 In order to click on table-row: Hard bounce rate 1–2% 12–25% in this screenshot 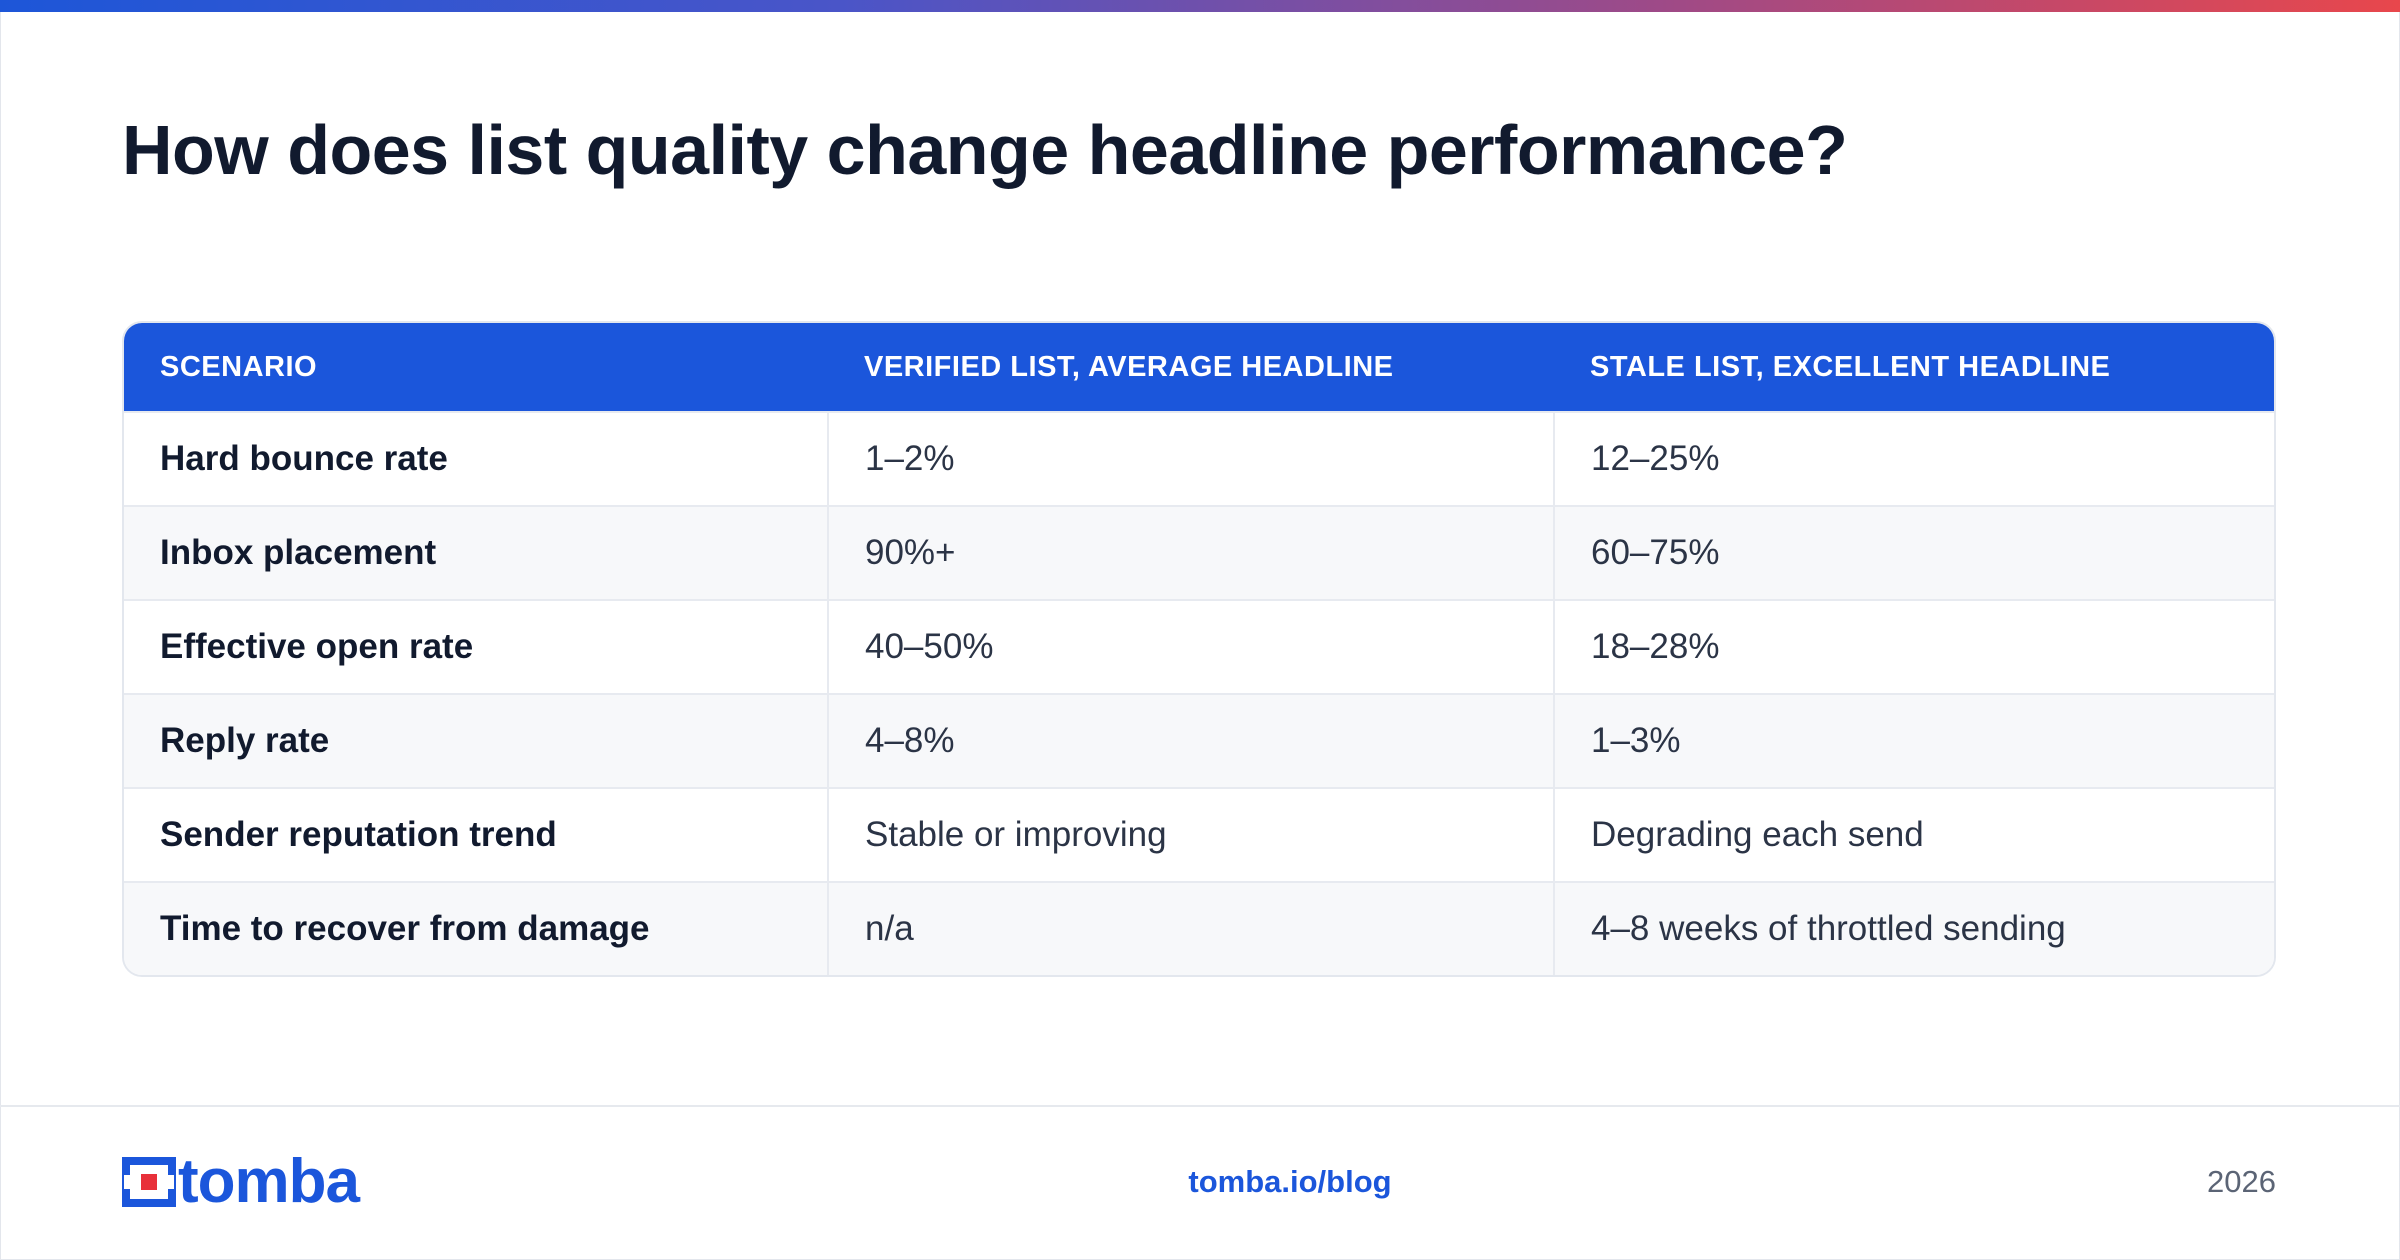, I will do `click(1199, 458)`.